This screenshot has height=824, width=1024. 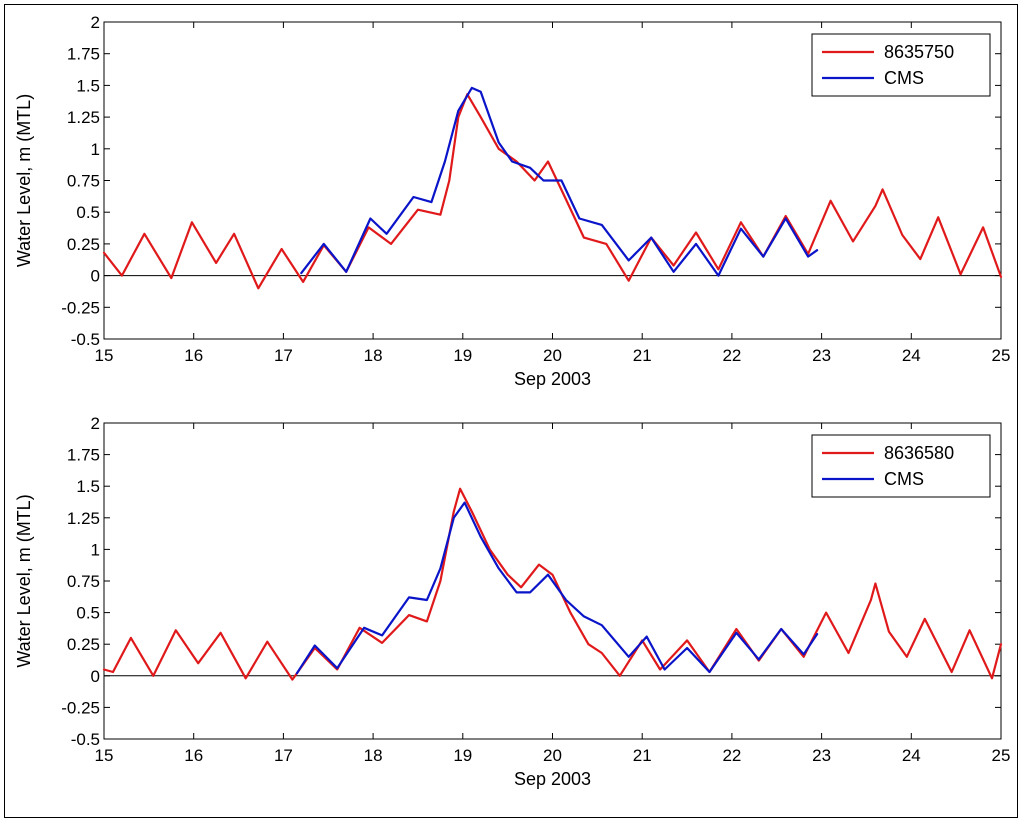 I want to click on legend: 8635750 CMS, so click(x=901, y=65).